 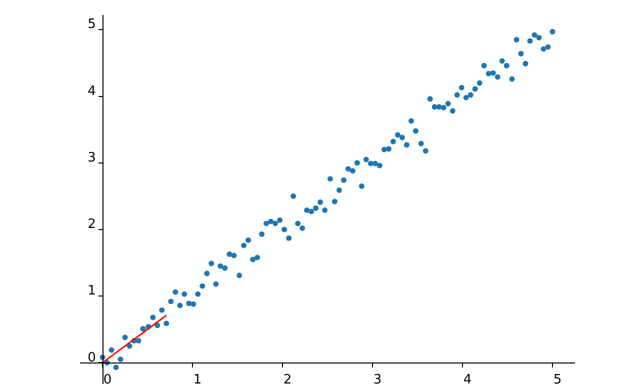 I want to click on x-tick-label: 3, so click(x=377, y=380).